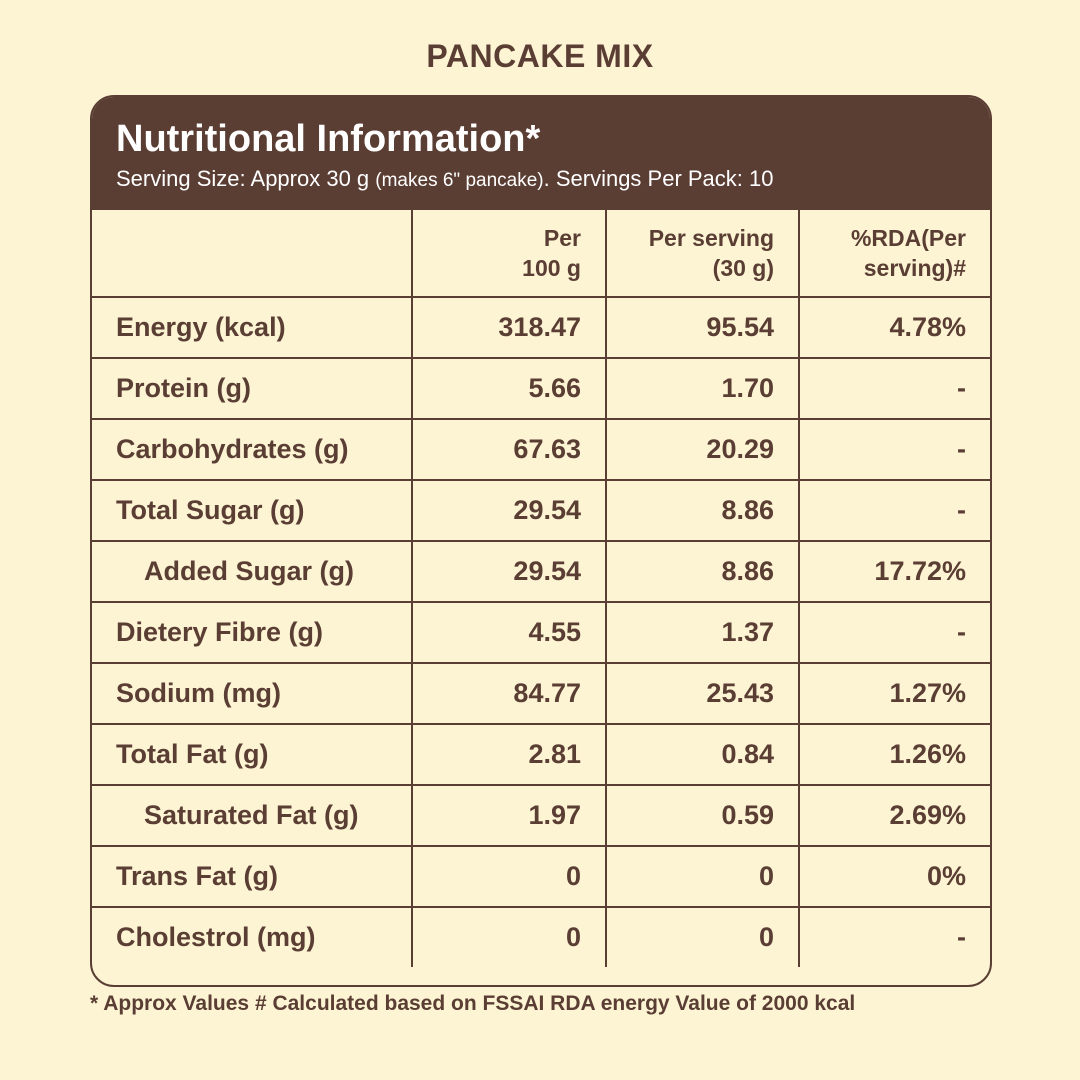 This screenshot has width=1080, height=1080. What do you see at coordinates (509, 388) in the screenshot?
I see `per-100g-value: 5.66` at bounding box center [509, 388].